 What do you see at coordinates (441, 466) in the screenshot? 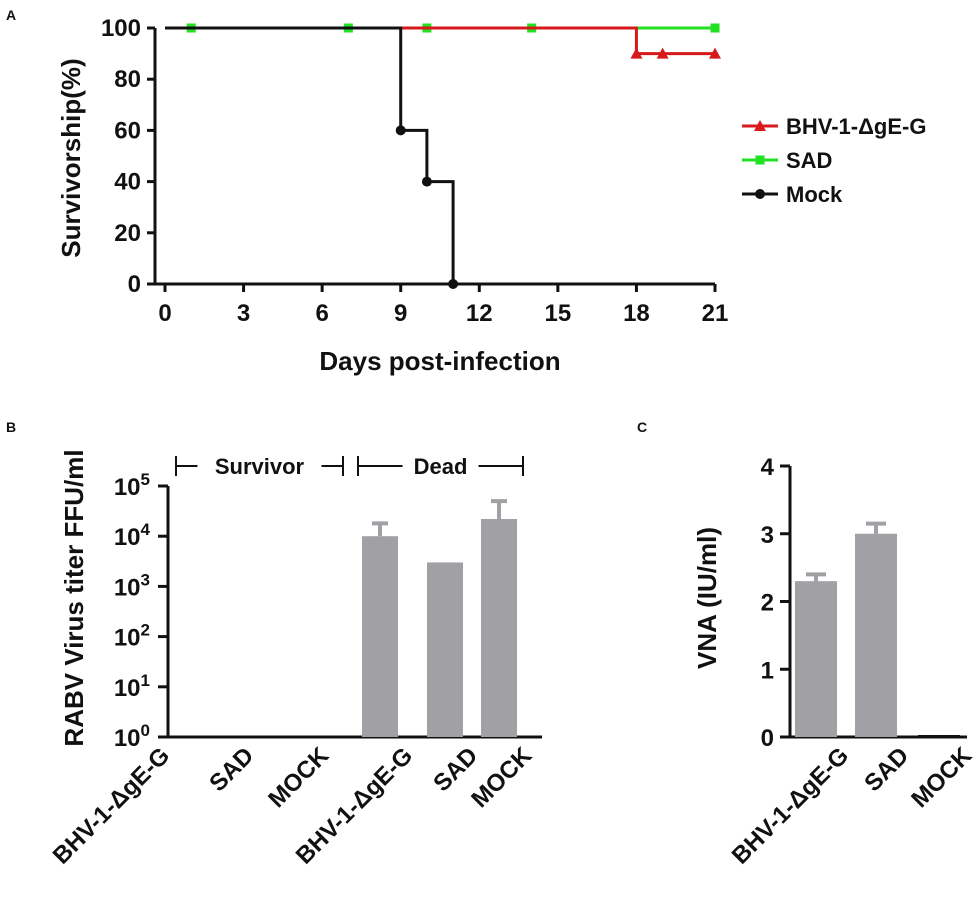
I see `bracket-label: Dead` at bounding box center [441, 466].